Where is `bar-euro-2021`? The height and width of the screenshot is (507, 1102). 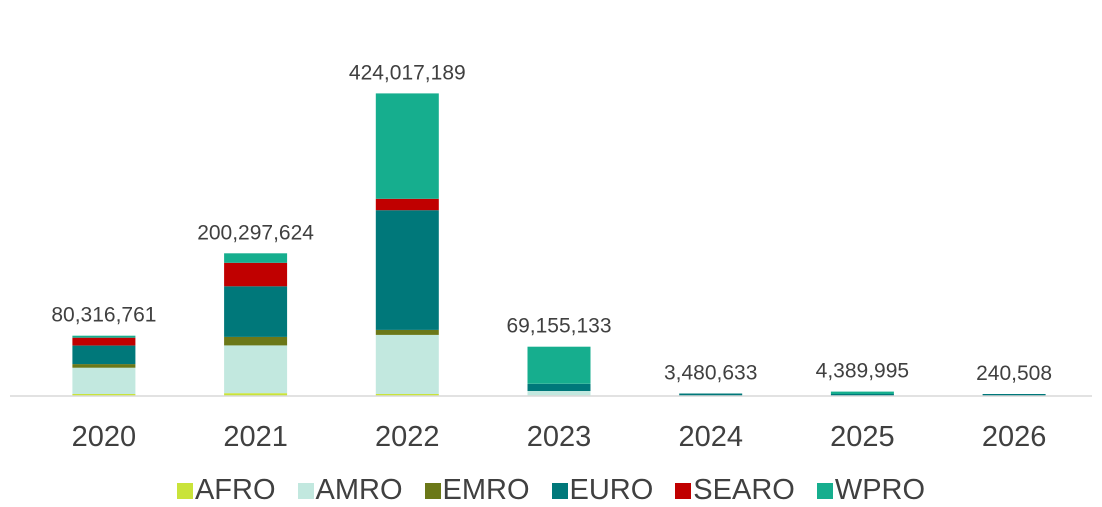 bar-euro-2021 is located at coordinates (256, 311).